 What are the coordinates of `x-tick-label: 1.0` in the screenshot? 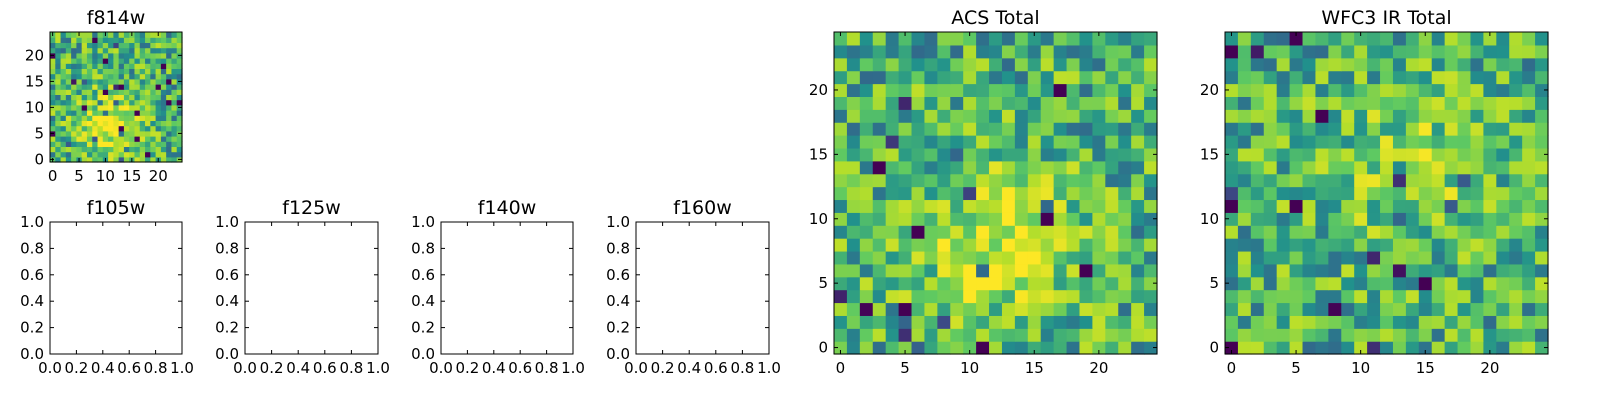 It's located at (573, 368).